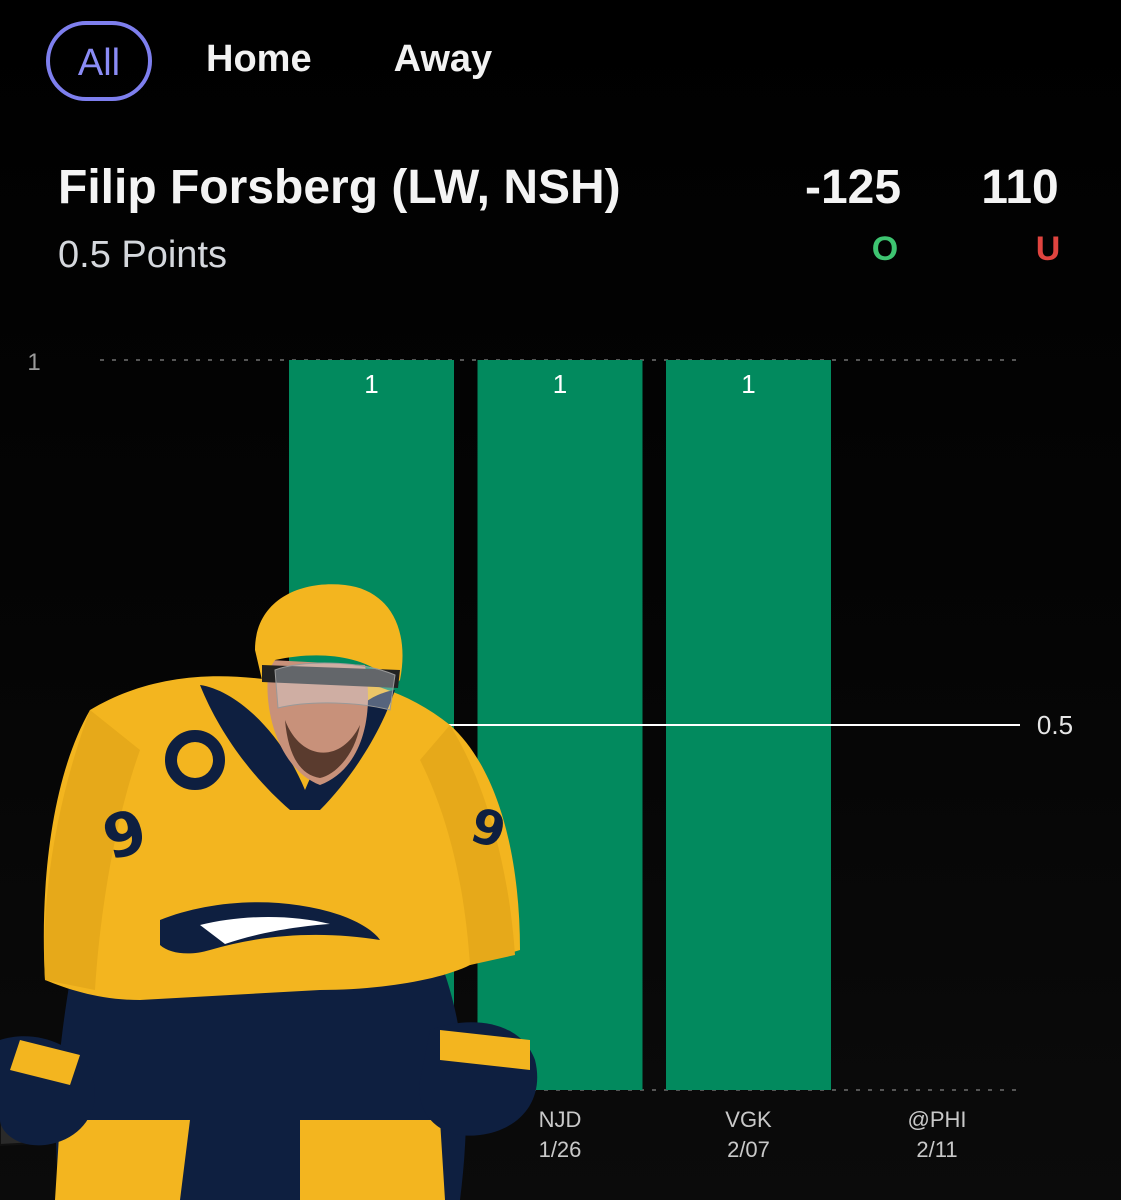 This screenshot has height=1200, width=1121. I want to click on under-label: U, so click(1048, 249).